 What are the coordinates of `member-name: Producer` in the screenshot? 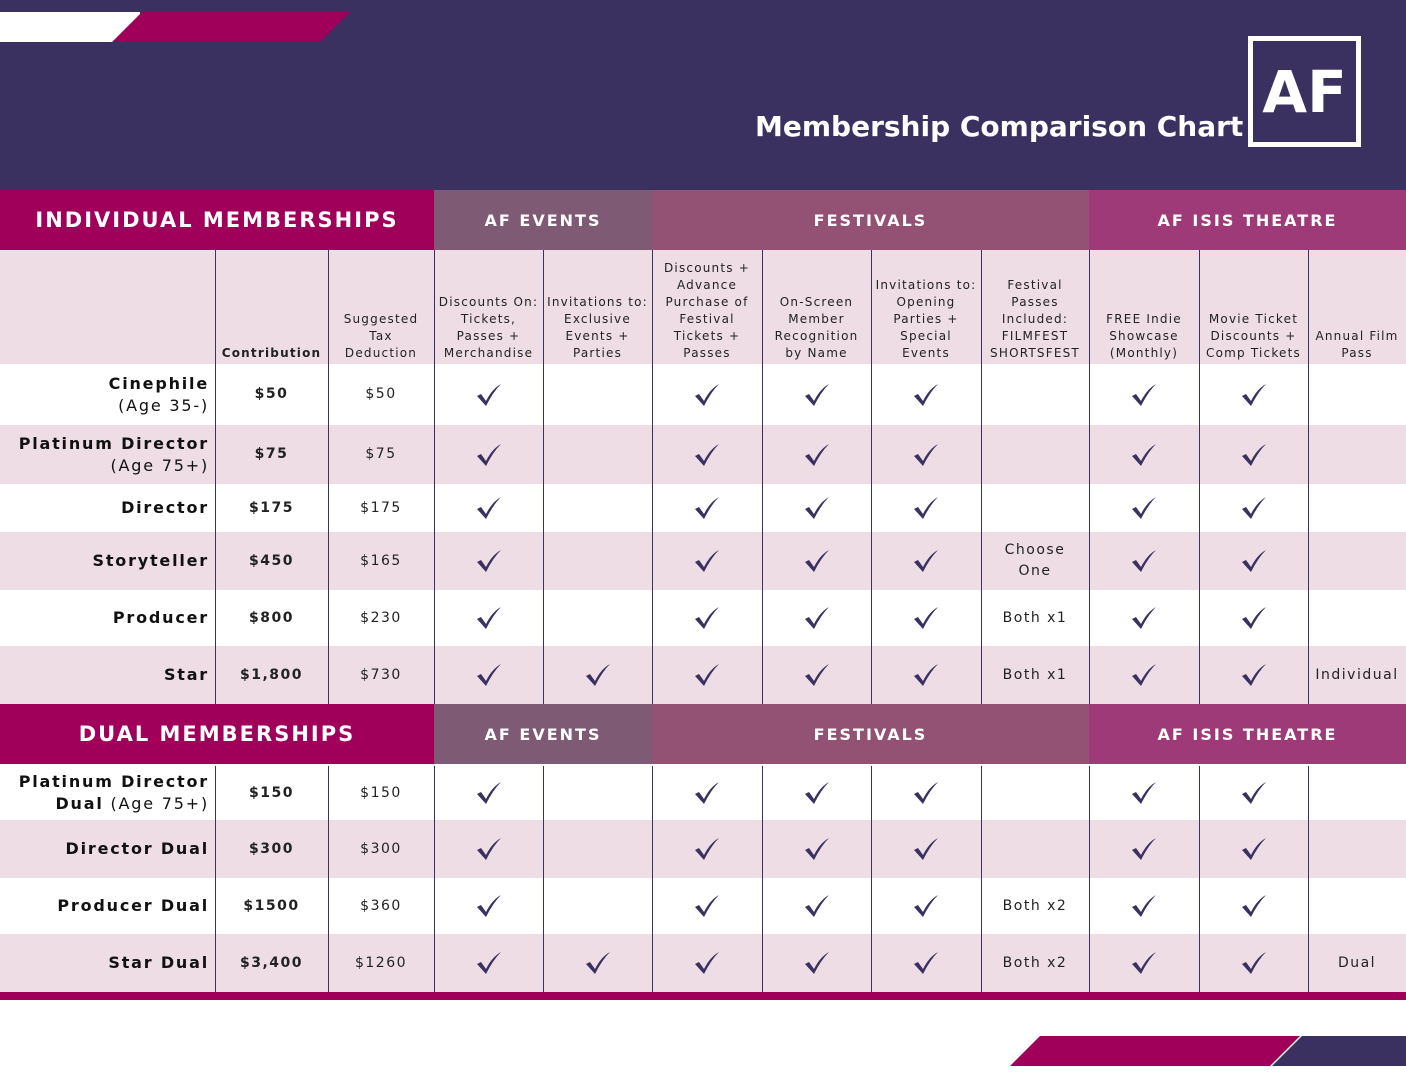 It's located at (160, 617).